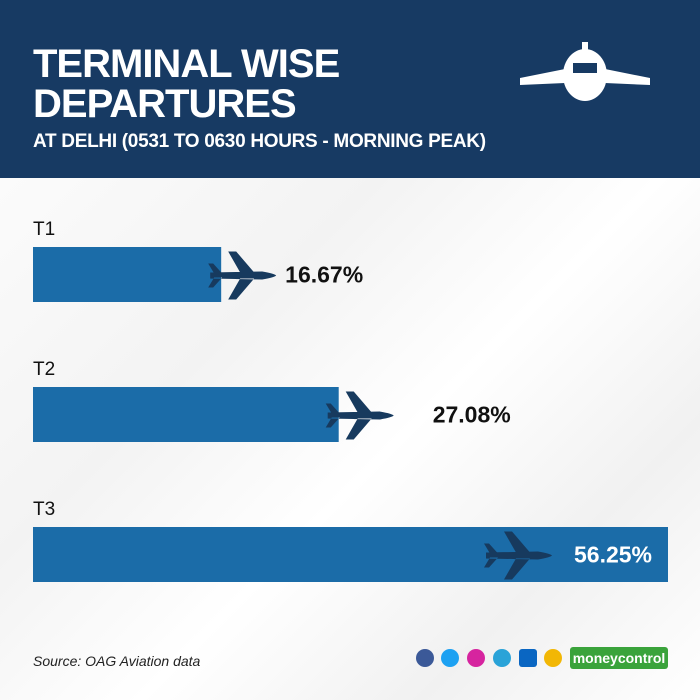 Image resolution: width=700 pixels, height=700 pixels. I want to click on source-note: Source: OAG Aviation data, so click(117, 661).